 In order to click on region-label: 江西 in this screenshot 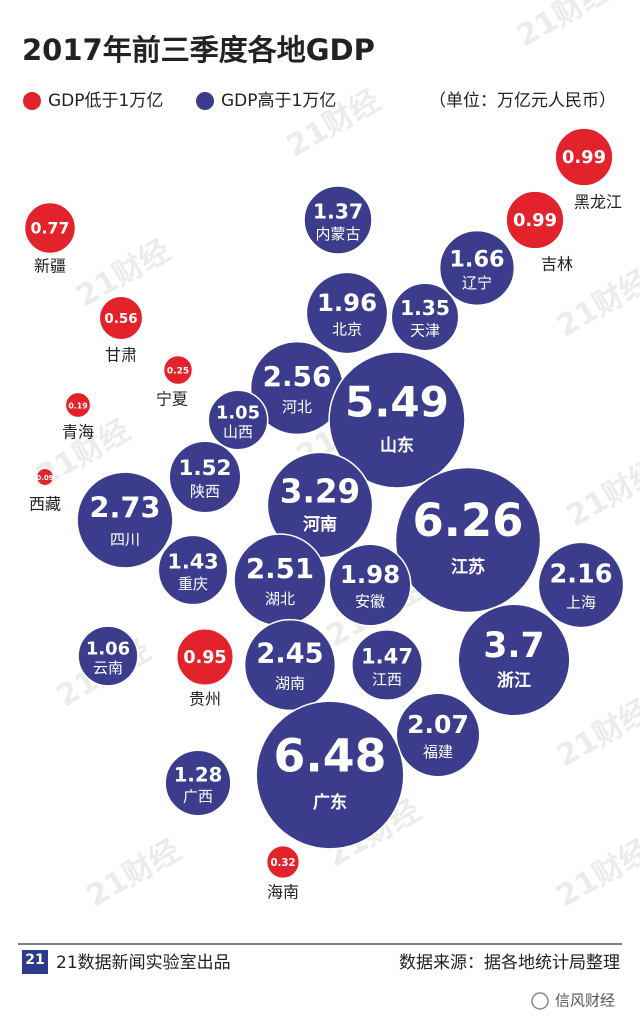, I will do `click(387, 679)`.